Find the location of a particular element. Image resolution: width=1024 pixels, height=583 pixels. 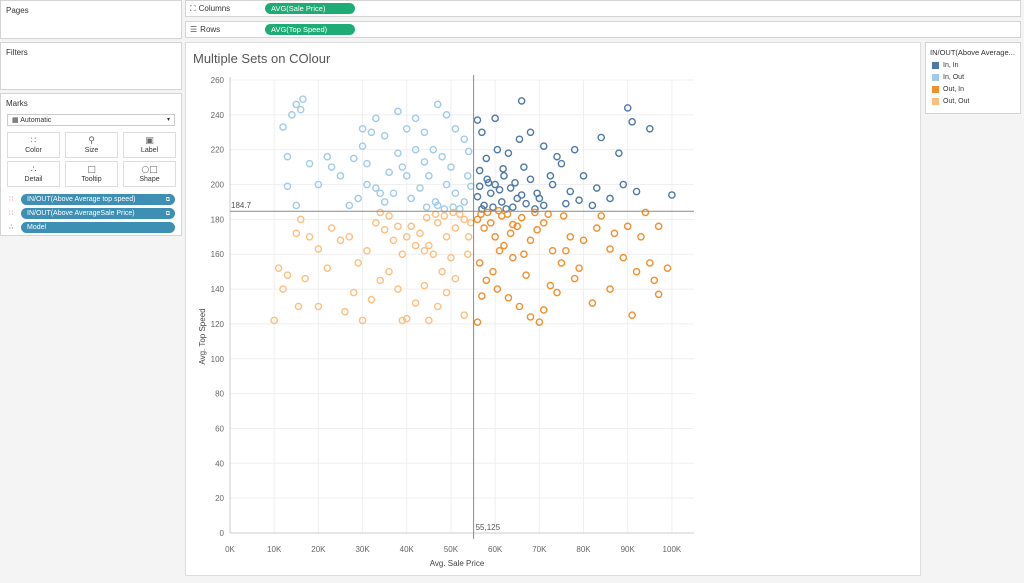

rows-pill: AVG(Top Speed) is located at coordinates (310, 29).